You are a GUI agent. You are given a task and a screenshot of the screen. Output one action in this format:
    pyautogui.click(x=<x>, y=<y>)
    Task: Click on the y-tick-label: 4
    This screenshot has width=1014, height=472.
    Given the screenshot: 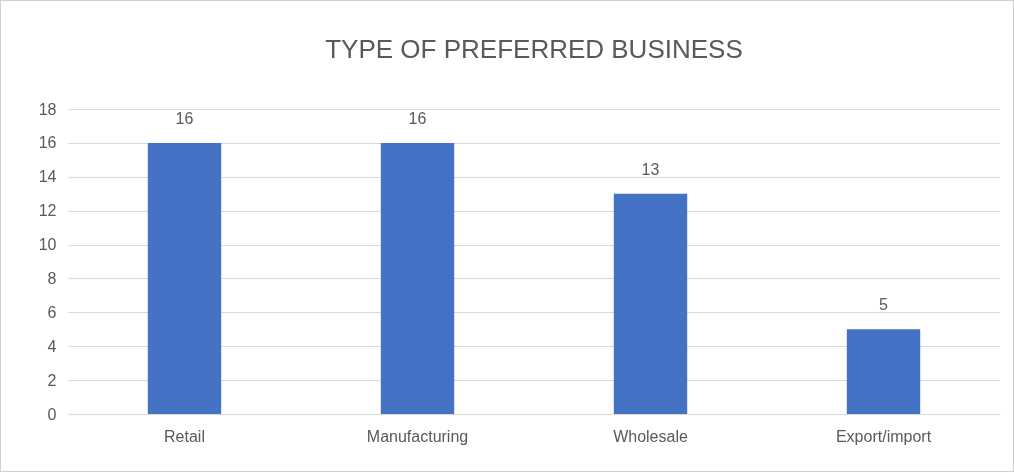 What is the action you would take?
    pyautogui.click(x=52, y=346)
    